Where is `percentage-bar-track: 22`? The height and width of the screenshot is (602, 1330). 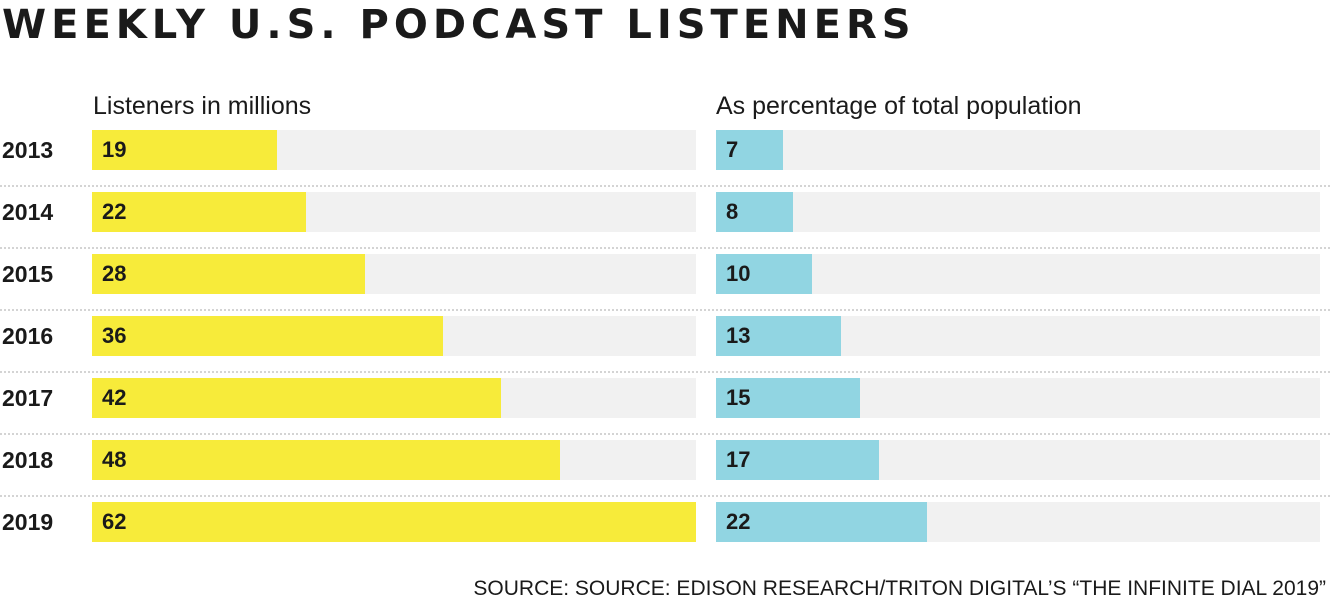 percentage-bar-track: 22 is located at coordinates (1018, 522).